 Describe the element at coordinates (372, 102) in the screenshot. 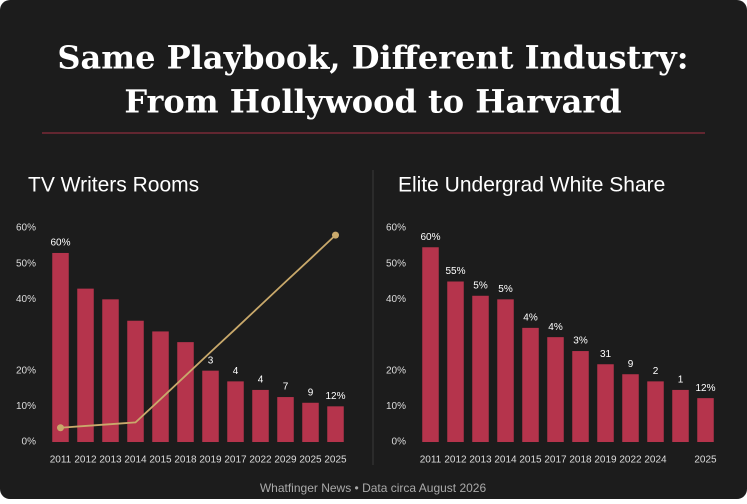

I see `title-line: From Hollywood to Harvard` at that location.